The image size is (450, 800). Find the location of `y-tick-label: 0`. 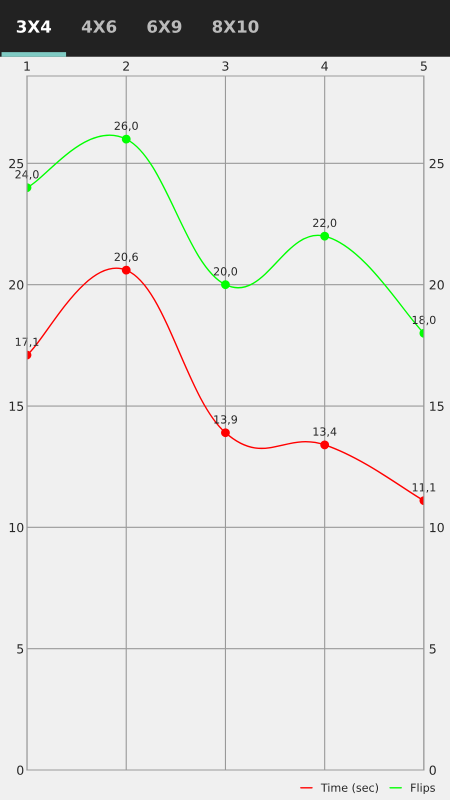

y-tick-label: 0 is located at coordinates (20, 770).